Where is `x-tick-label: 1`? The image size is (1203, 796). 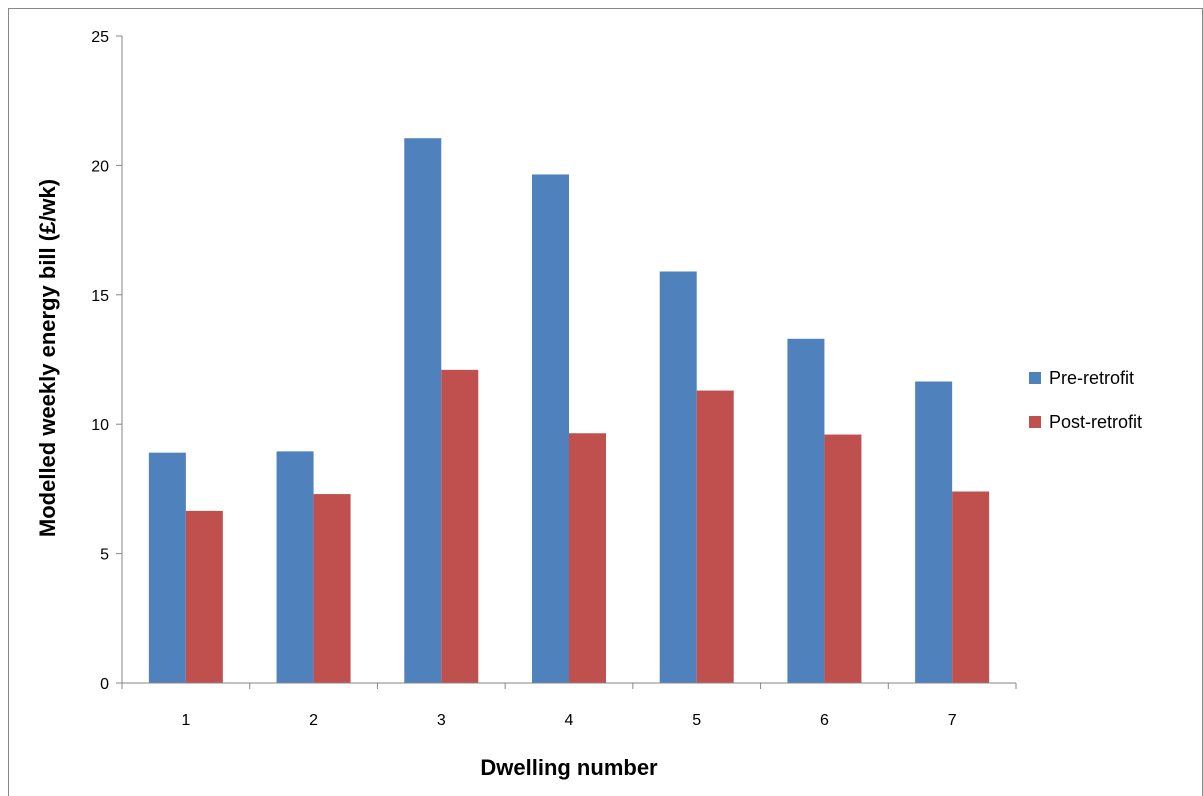 x-tick-label: 1 is located at coordinates (185, 720).